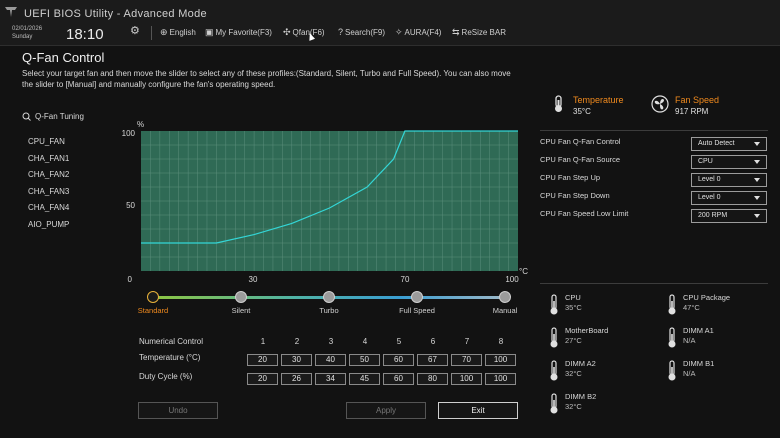 Image resolution: width=780 pixels, height=438 pixels. Describe the element at coordinates (584, 213) in the screenshot. I see `setting-label-low-limit: CPU Fan Speed Low Limit` at that location.